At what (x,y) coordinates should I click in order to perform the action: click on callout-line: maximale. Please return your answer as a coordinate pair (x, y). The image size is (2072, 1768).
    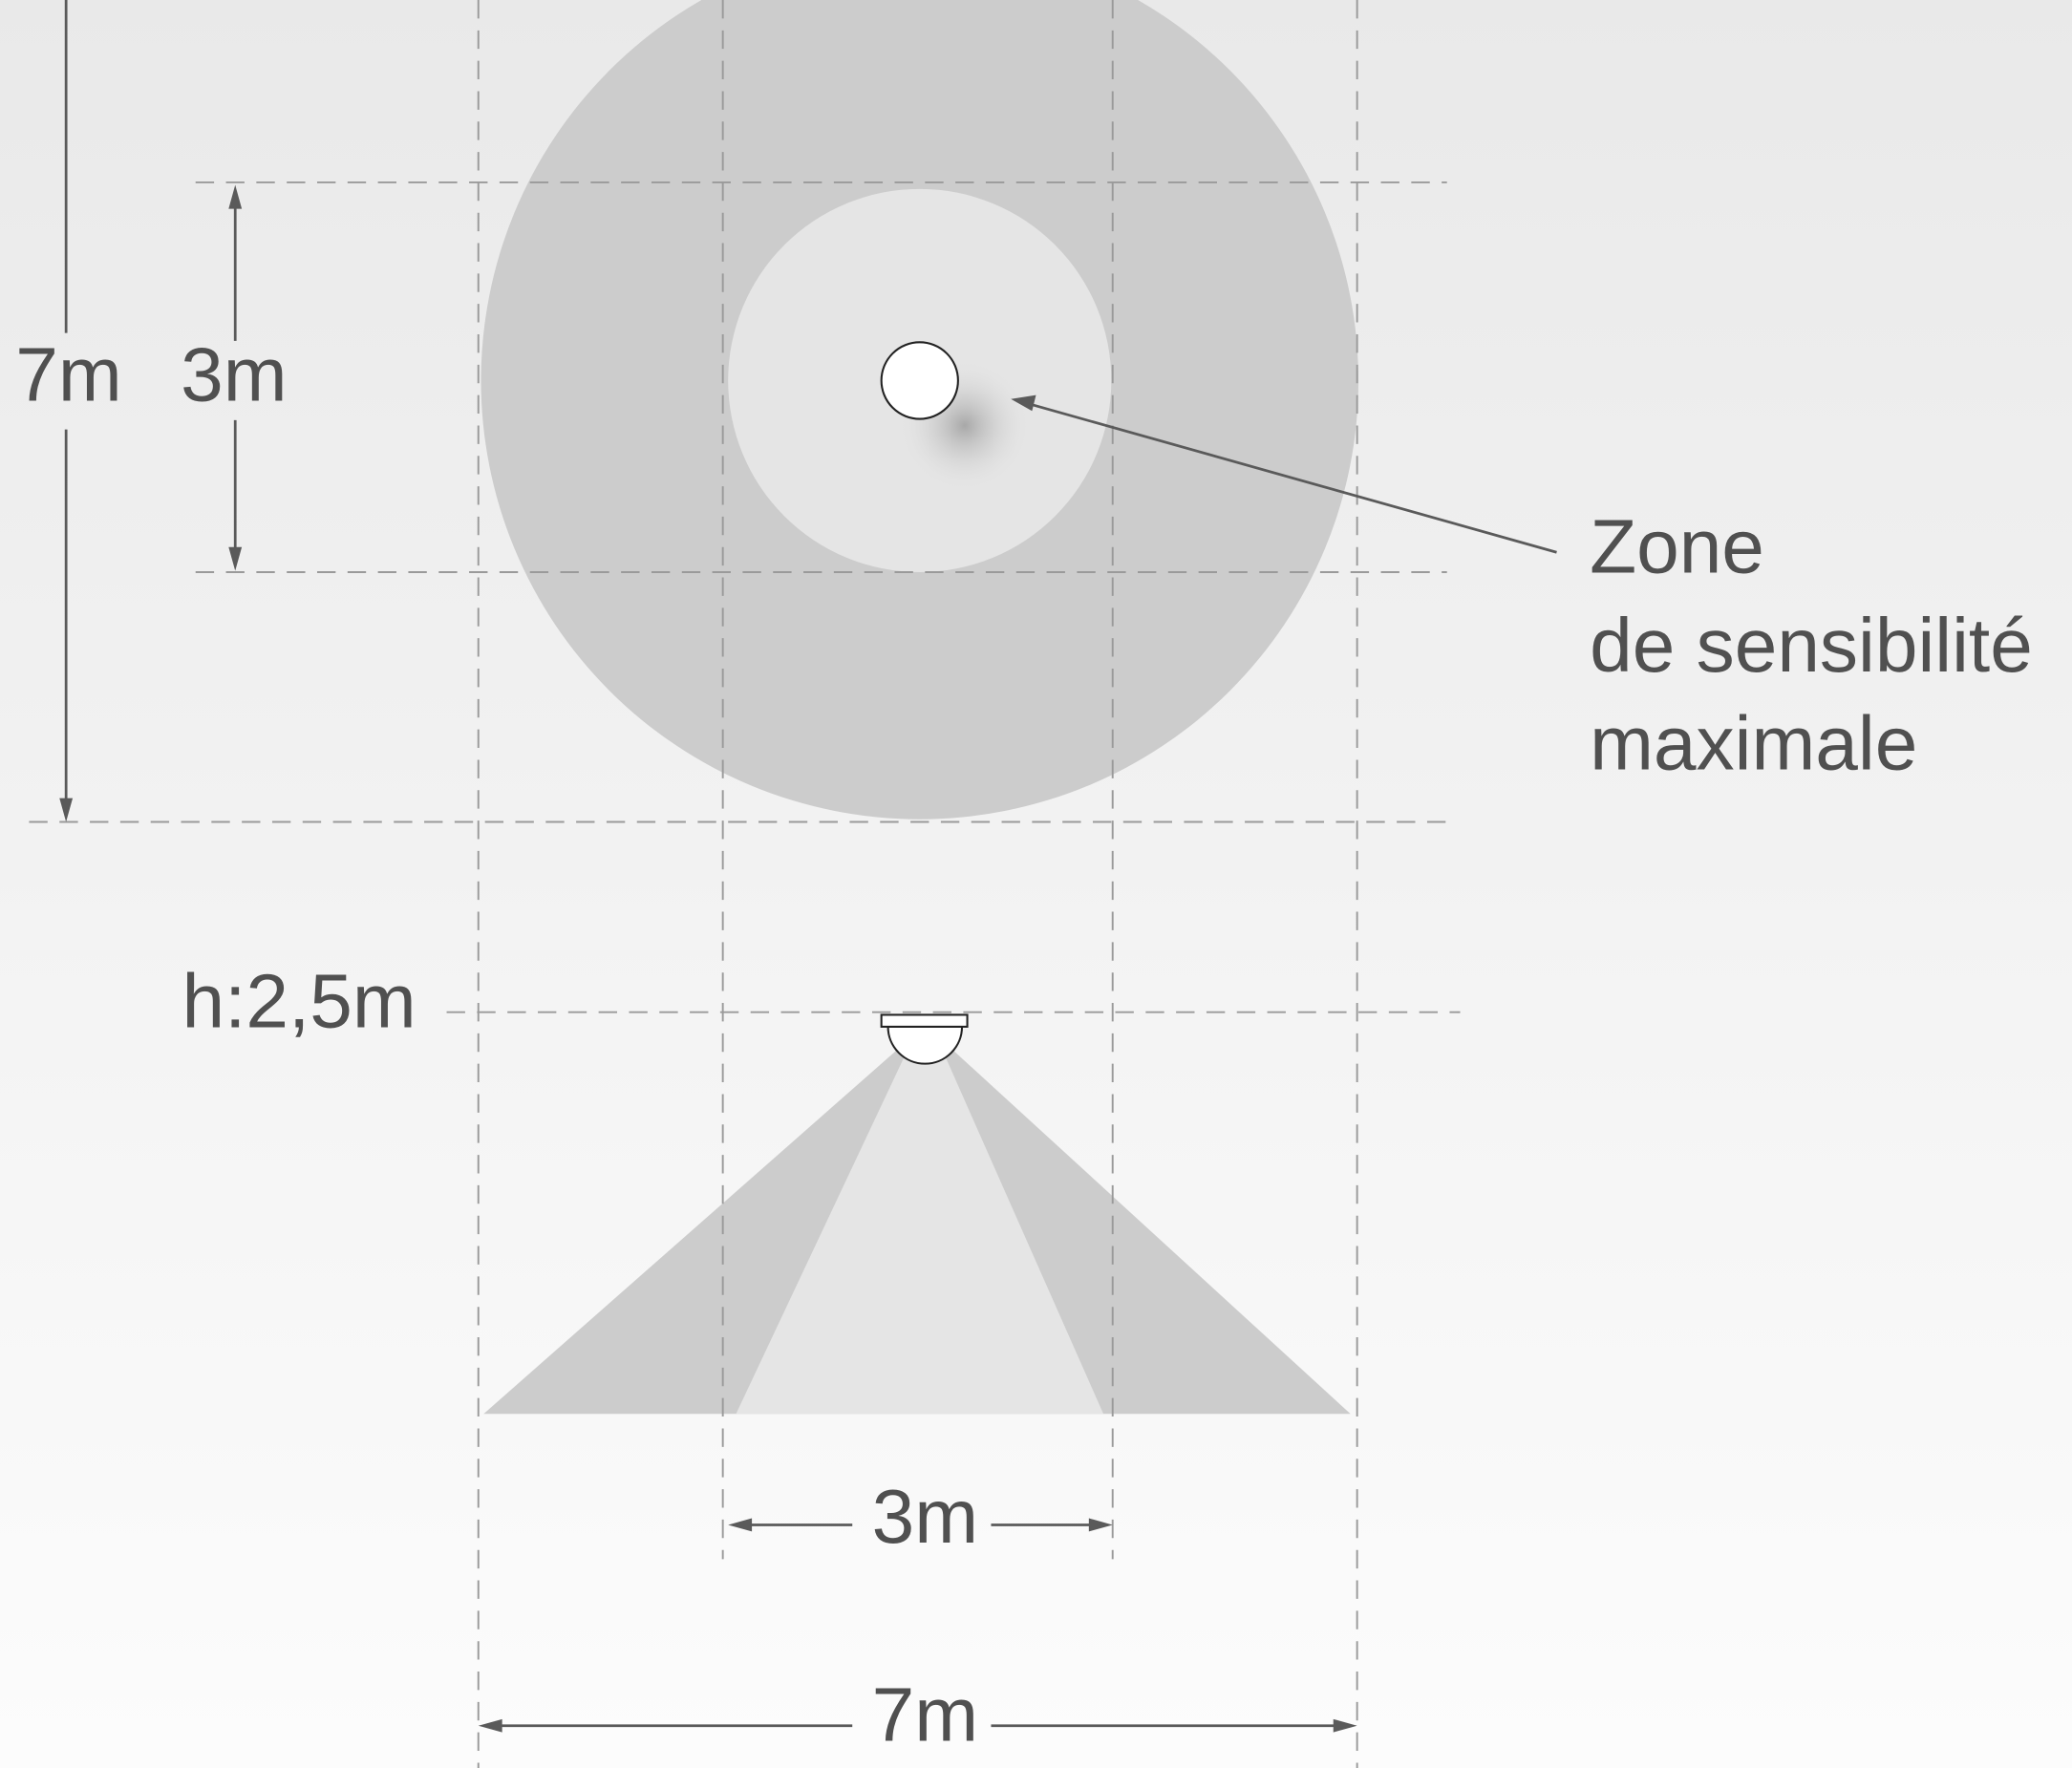
    Looking at the image, I should click on (1754, 744).